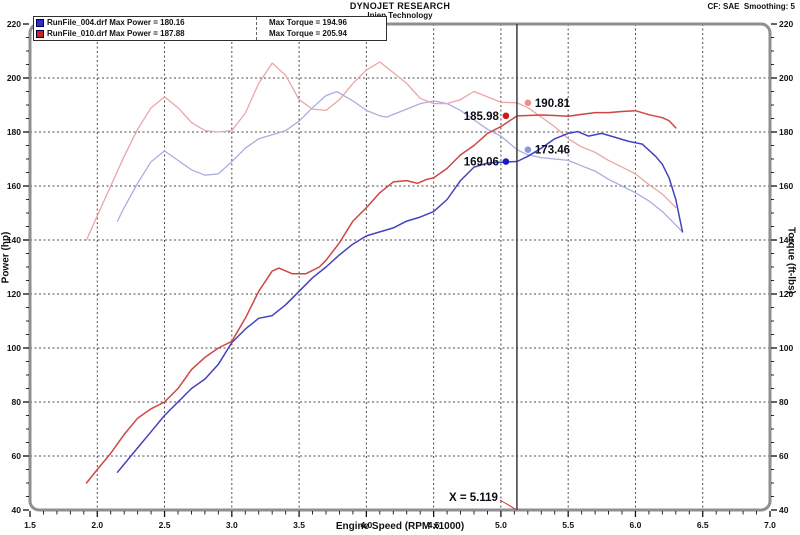  What do you see at coordinates (14, 78) in the screenshot?
I see `y-tick-label-left: 200` at bounding box center [14, 78].